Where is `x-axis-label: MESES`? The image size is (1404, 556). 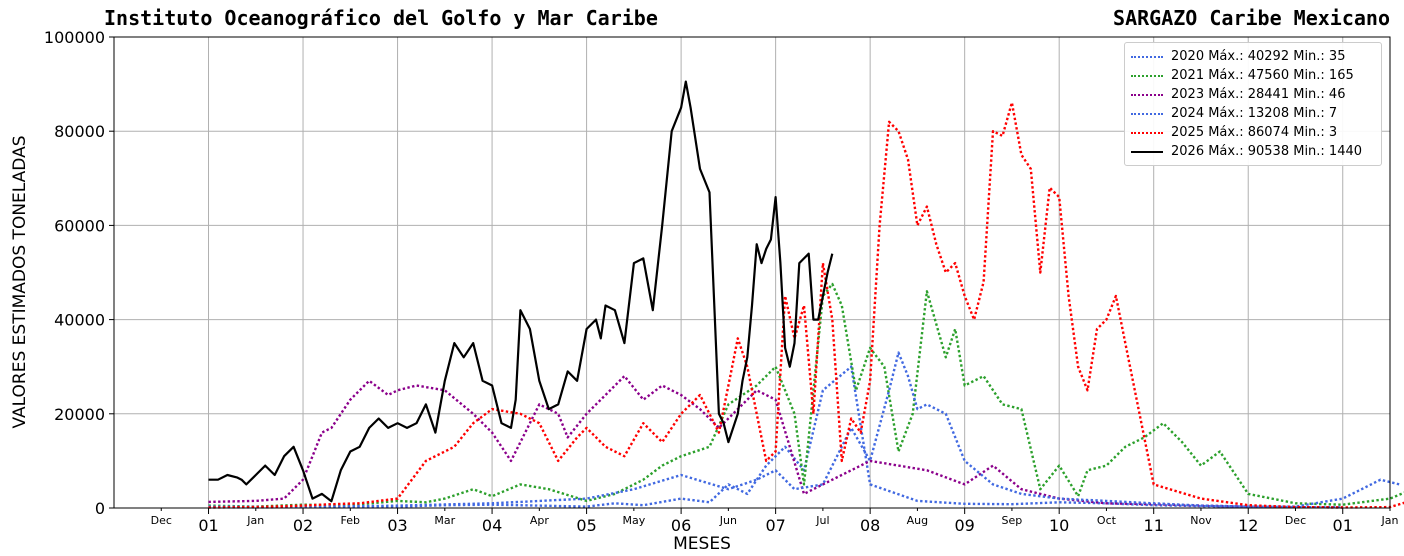
x-axis-label: MESES is located at coordinates (702, 544).